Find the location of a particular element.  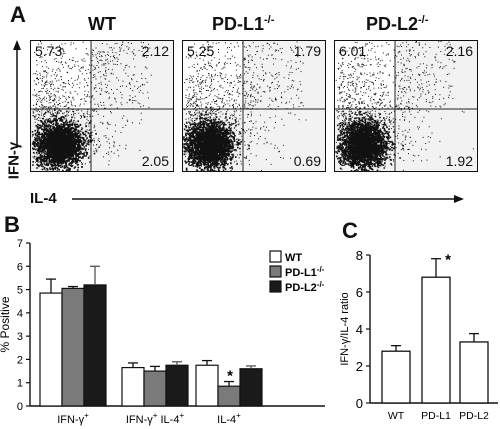

panel-b-letter: B is located at coordinates (12, 224).